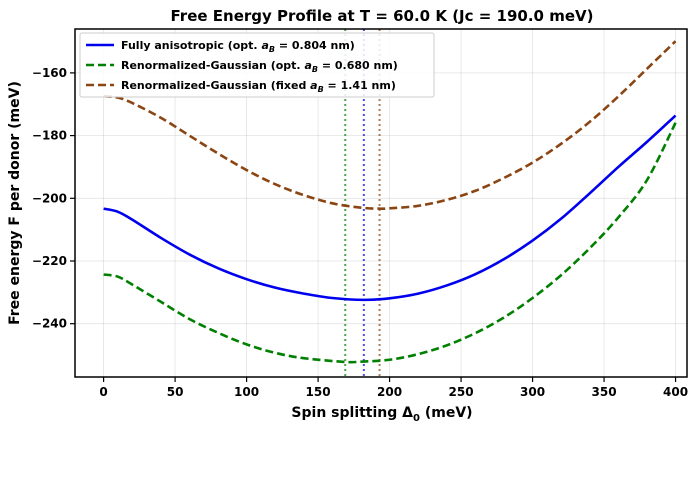 The width and height of the screenshot is (695, 477). I want to click on x-tick-label: 400, so click(675, 392).